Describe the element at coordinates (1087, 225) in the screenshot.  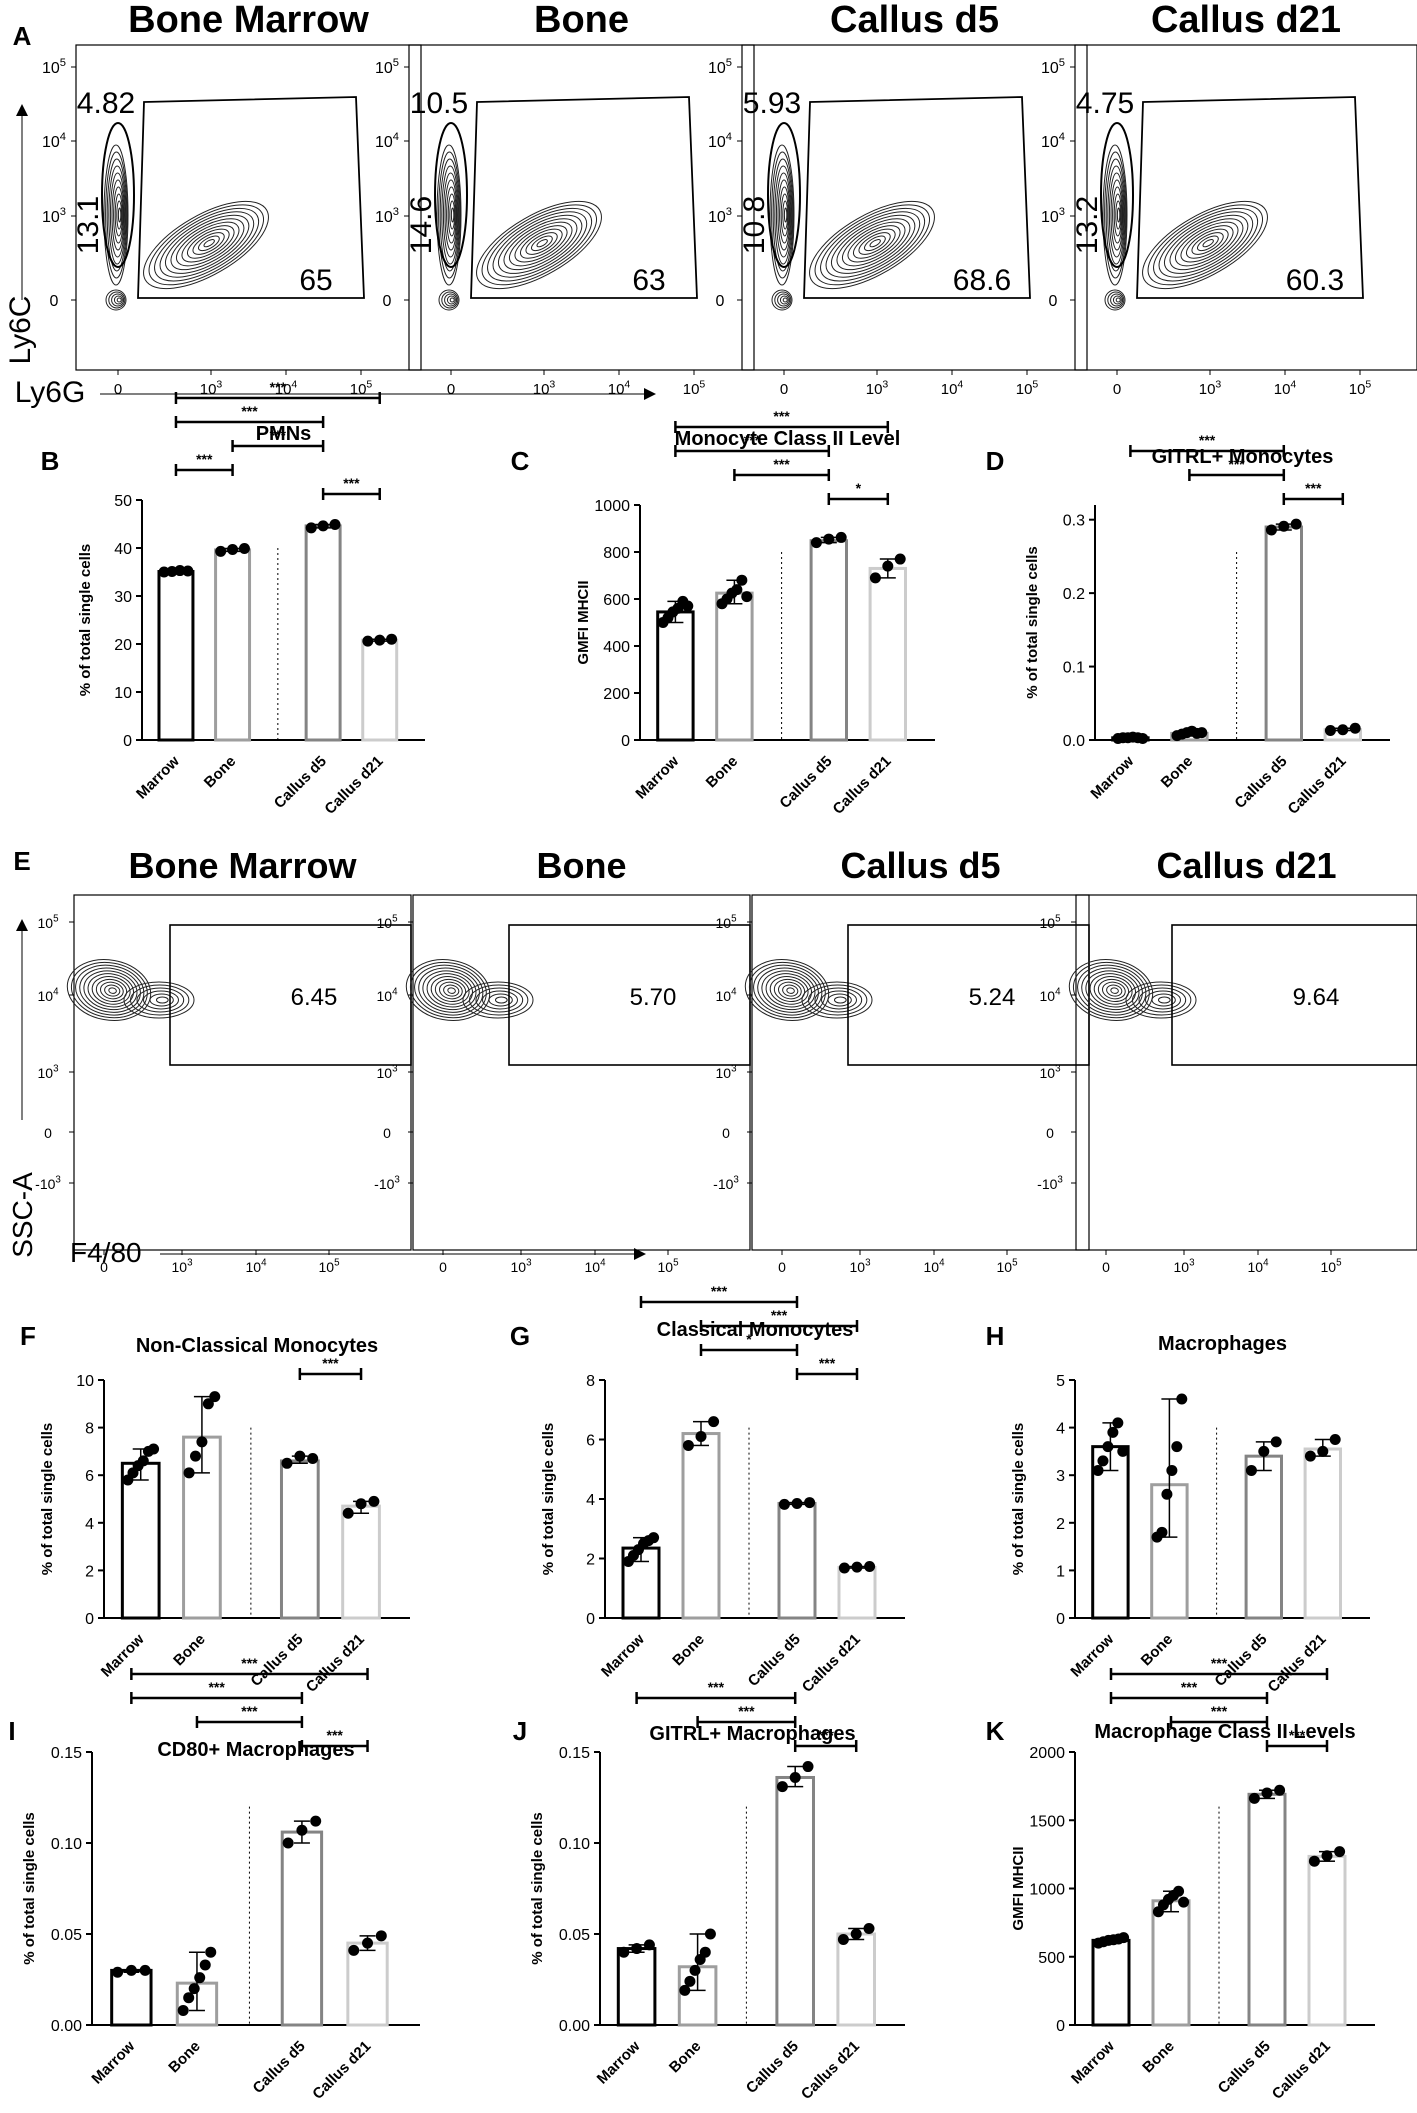
I see `ellipse-left-percent: 13.2` at that location.